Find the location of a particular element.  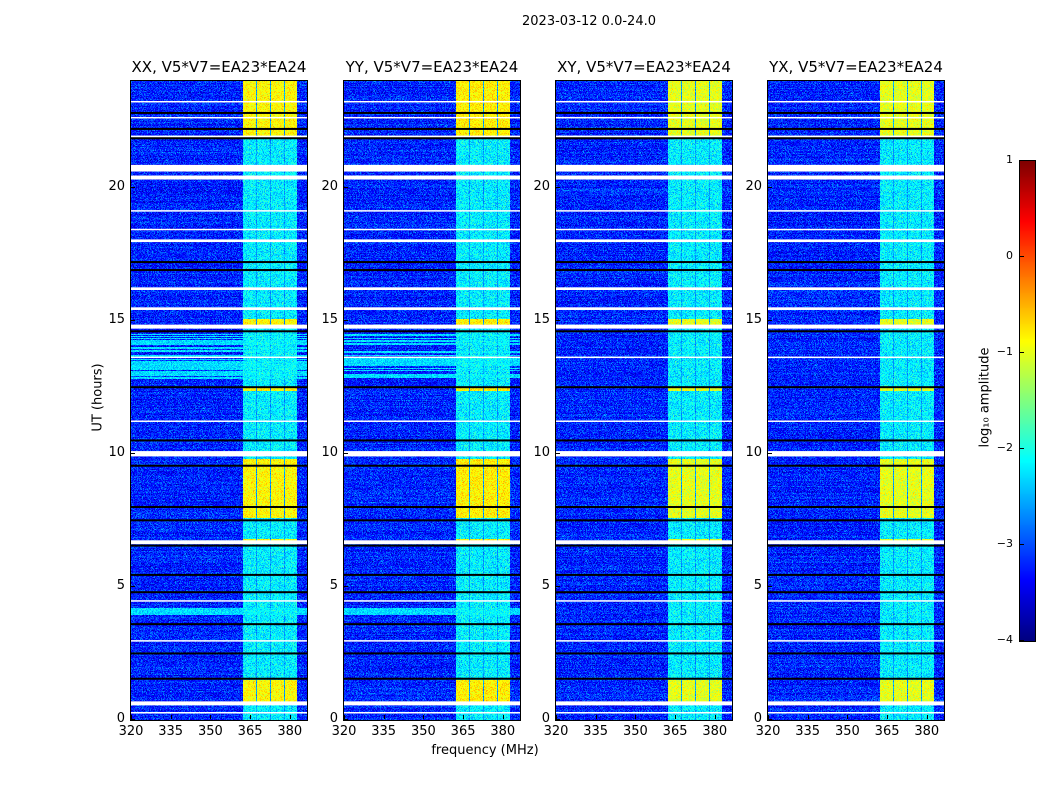

colorbar-tick-label: 1 is located at coordinates (1009, 159).